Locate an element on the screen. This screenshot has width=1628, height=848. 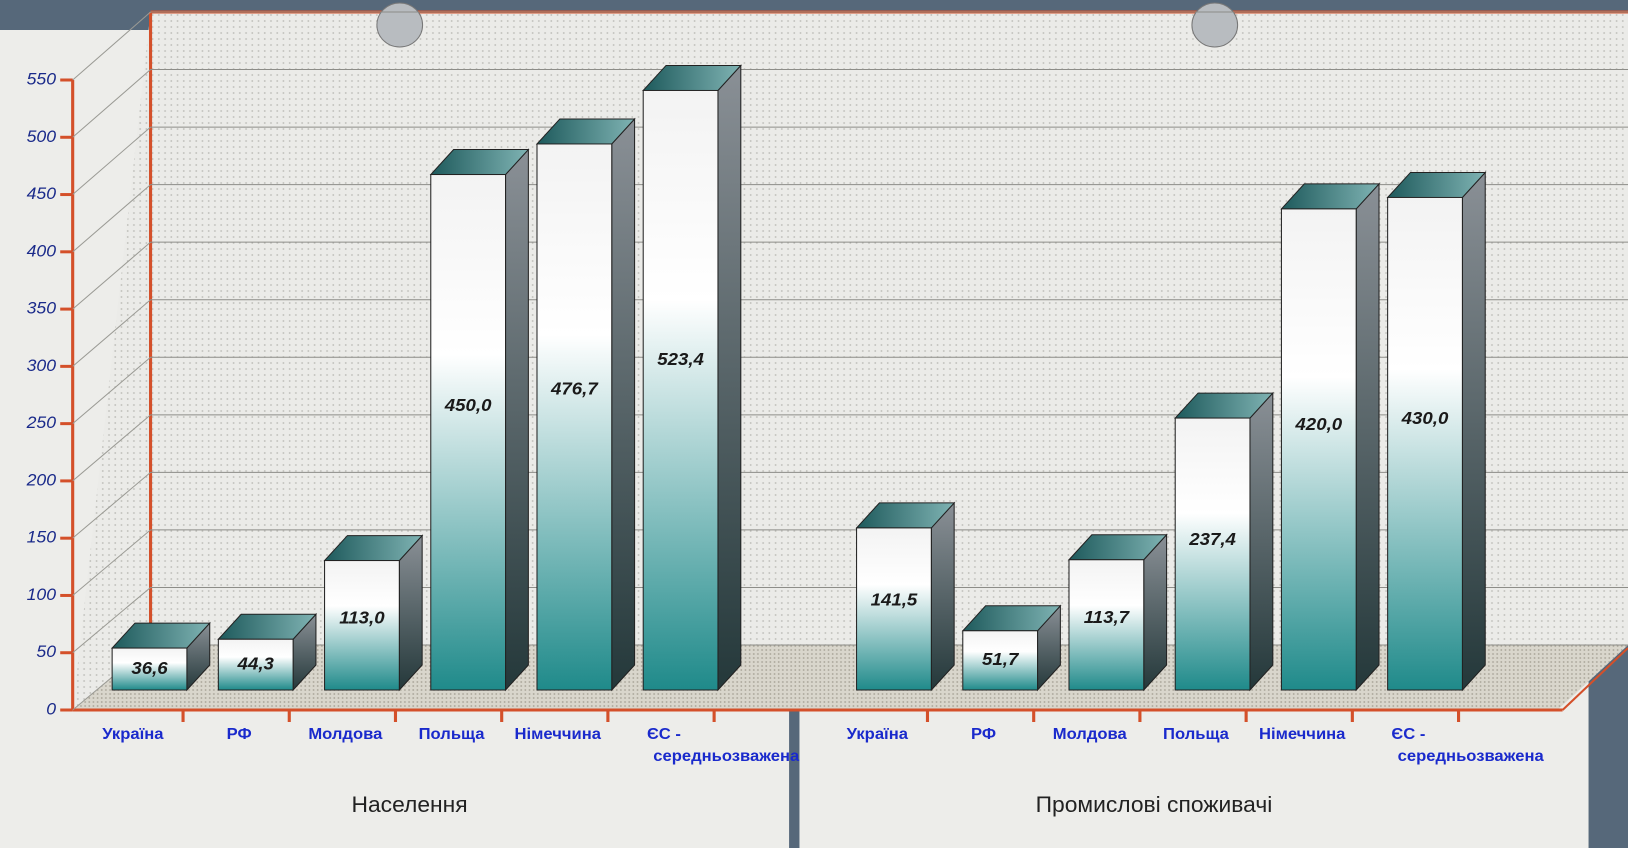
group-label: Населення is located at coordinates (409, 804).